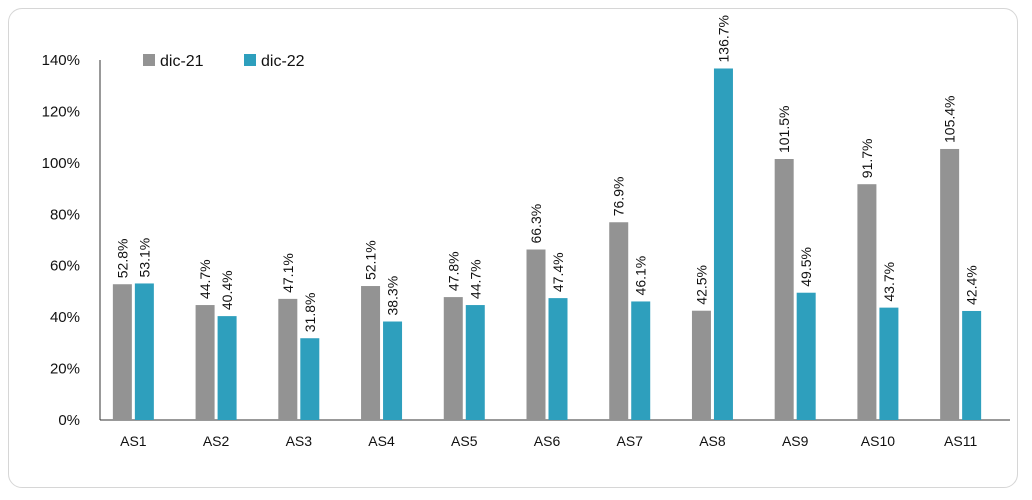  What do you see at coordinates (310, 313) in the screenshot?
I see `data-label: 31.8%` at bounding box center [310, 313].